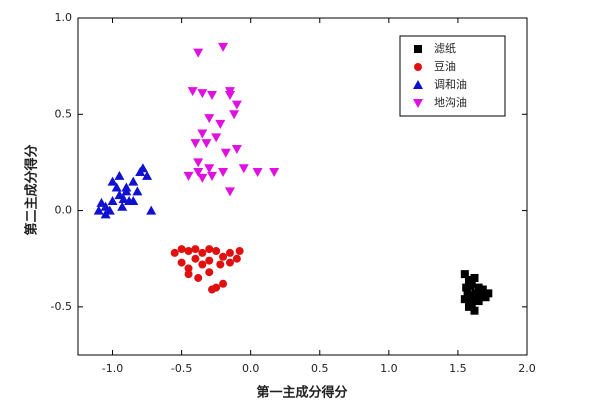 The height and width of the screenshot is (420, 600). I want to click on x-tick-label: 0.5, so click(320, 368).